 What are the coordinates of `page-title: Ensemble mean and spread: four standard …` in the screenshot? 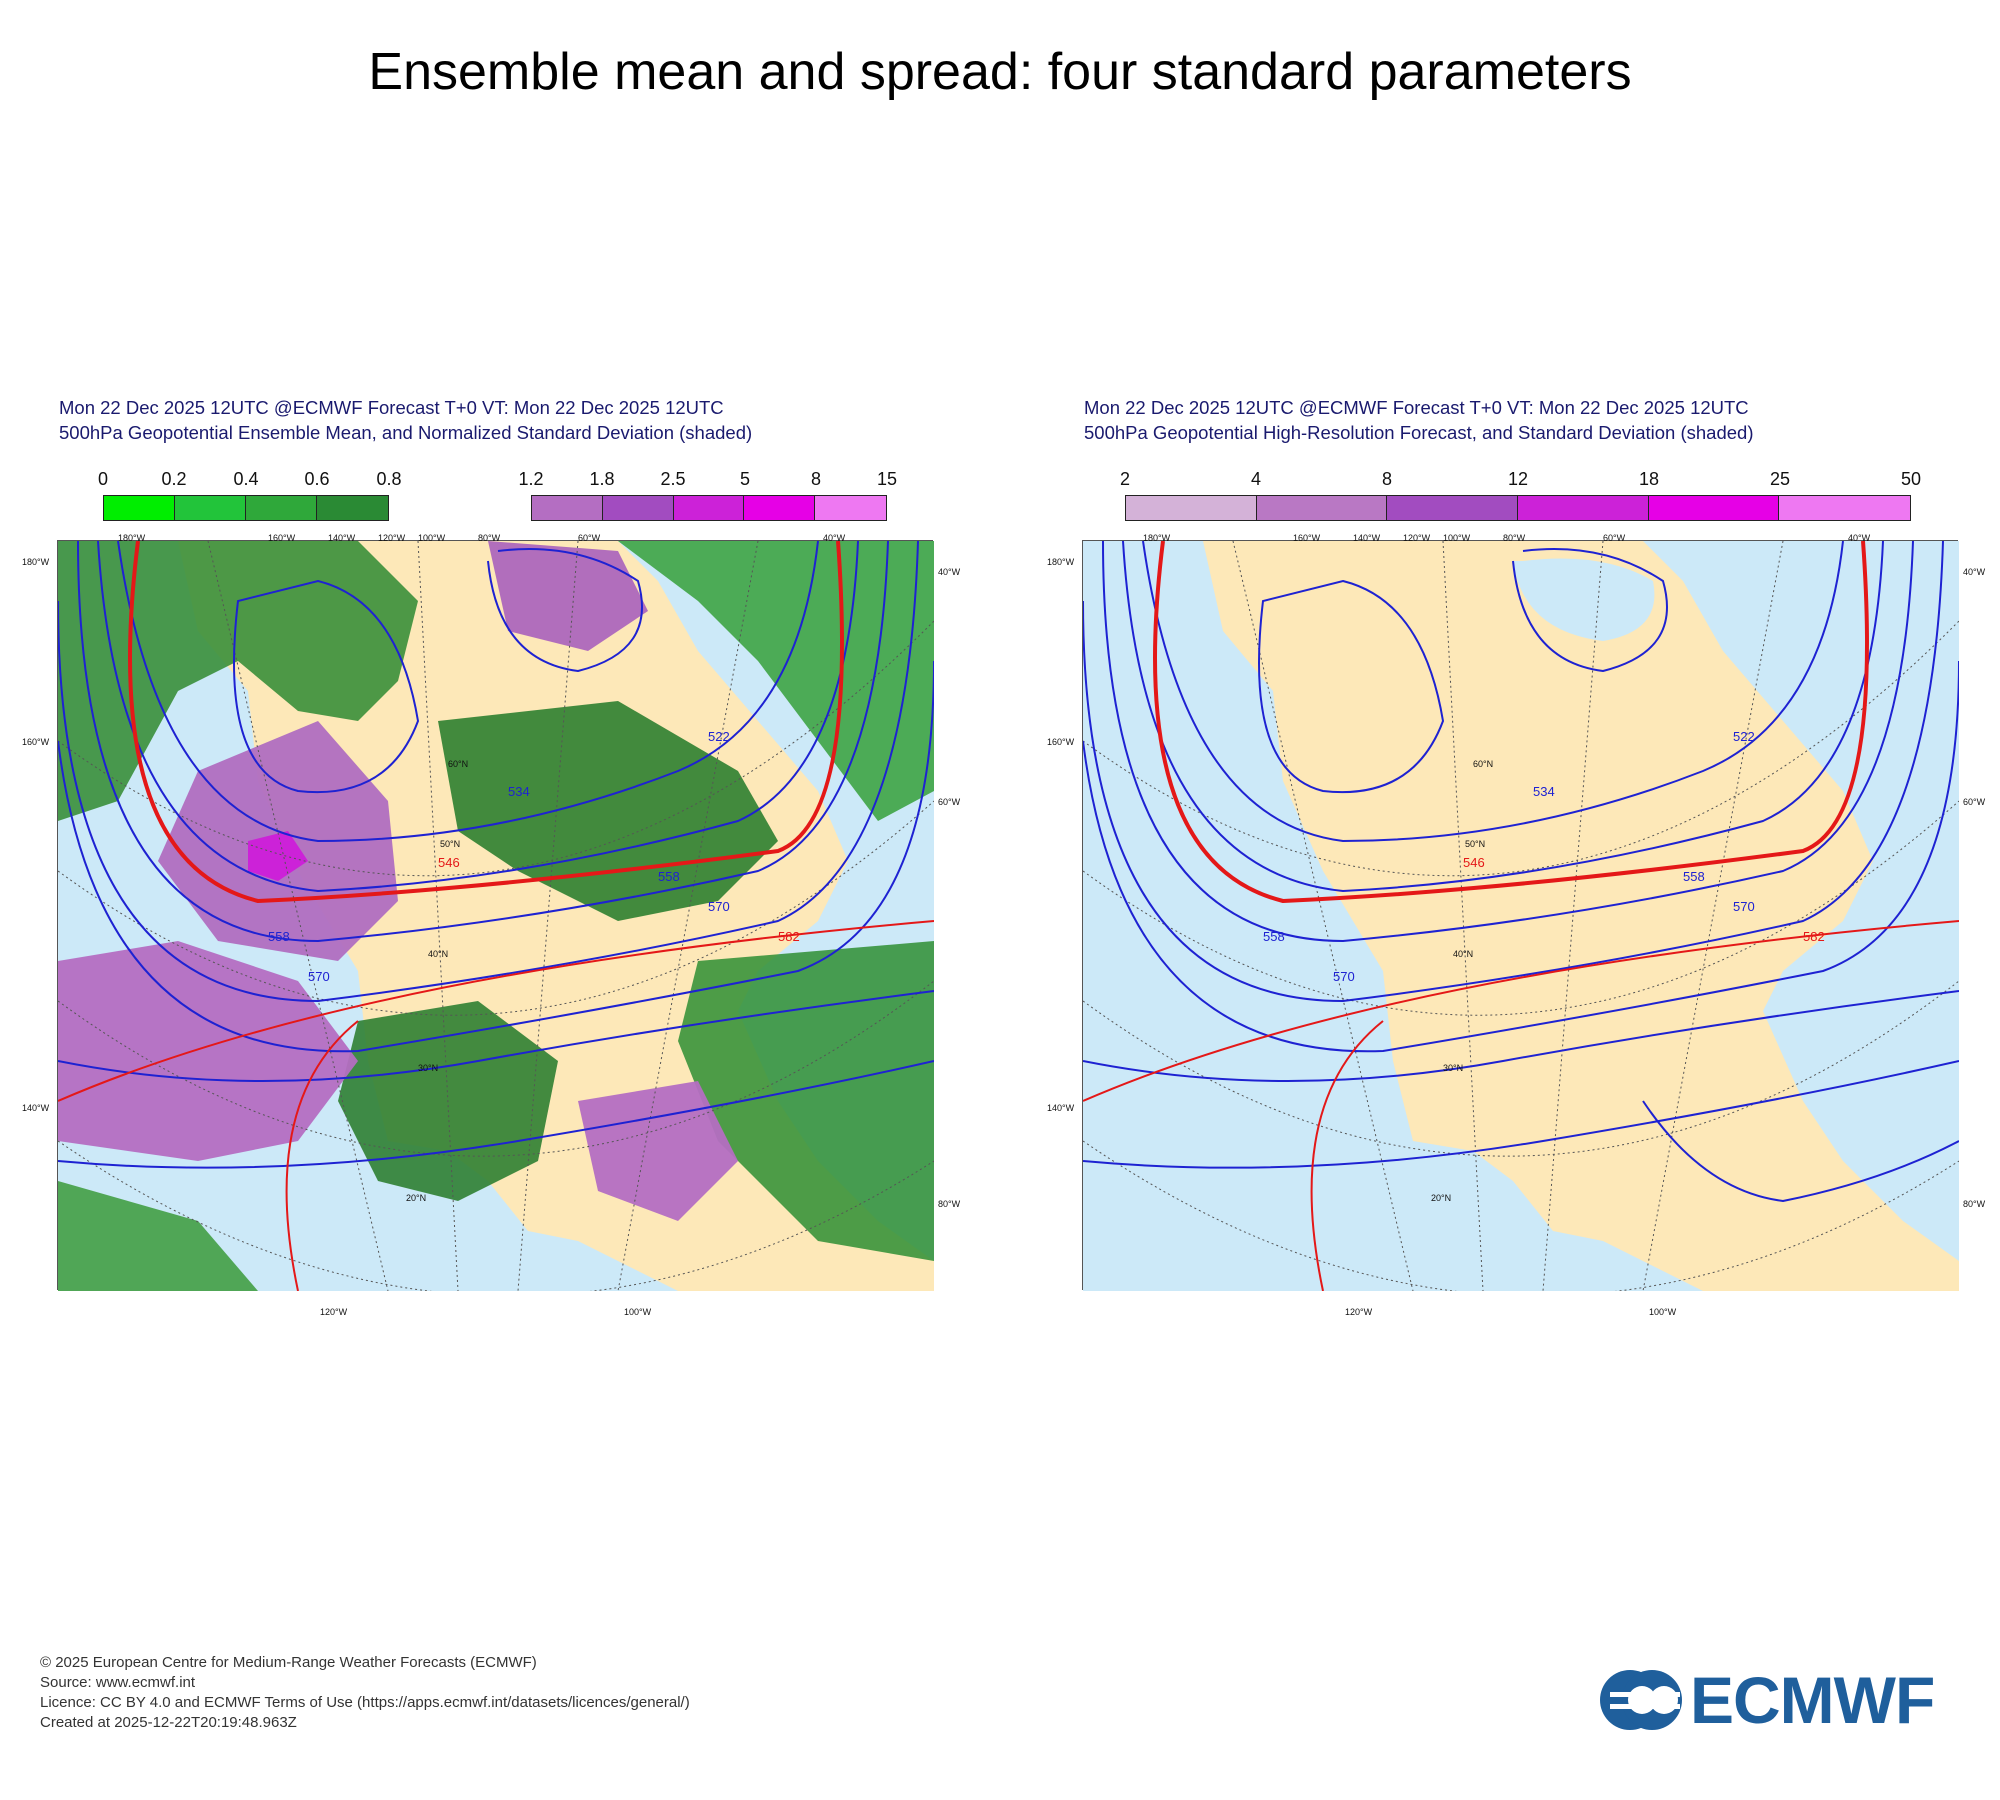 It's located at (1000, 72).